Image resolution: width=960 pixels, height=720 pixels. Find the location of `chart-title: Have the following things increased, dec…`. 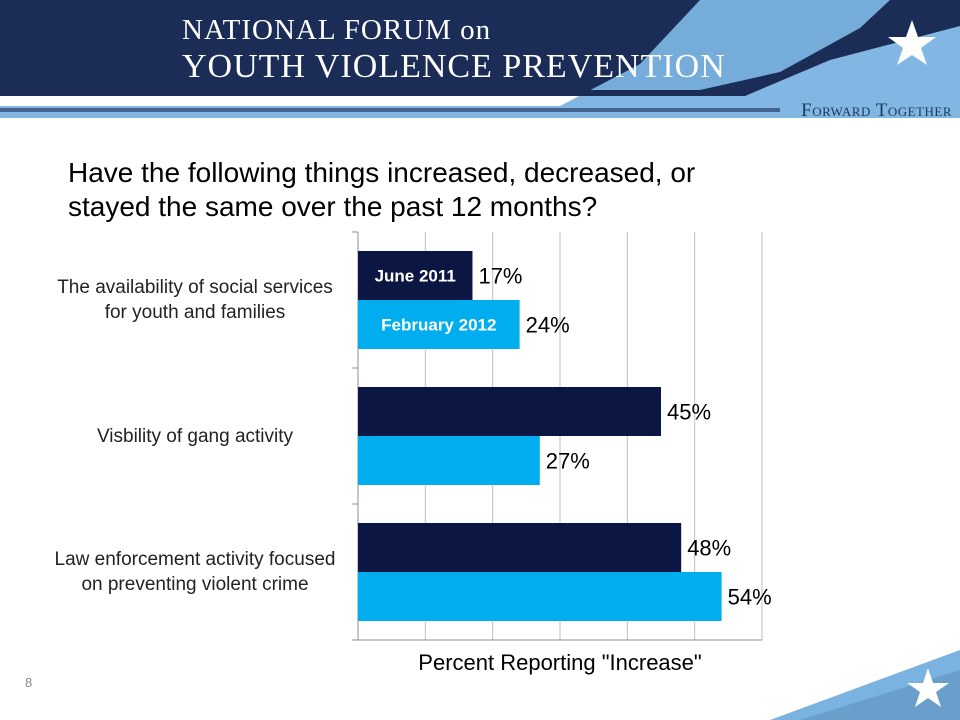

chart-title: Have the following things increased, dec… is located at coordinates (382, 189).